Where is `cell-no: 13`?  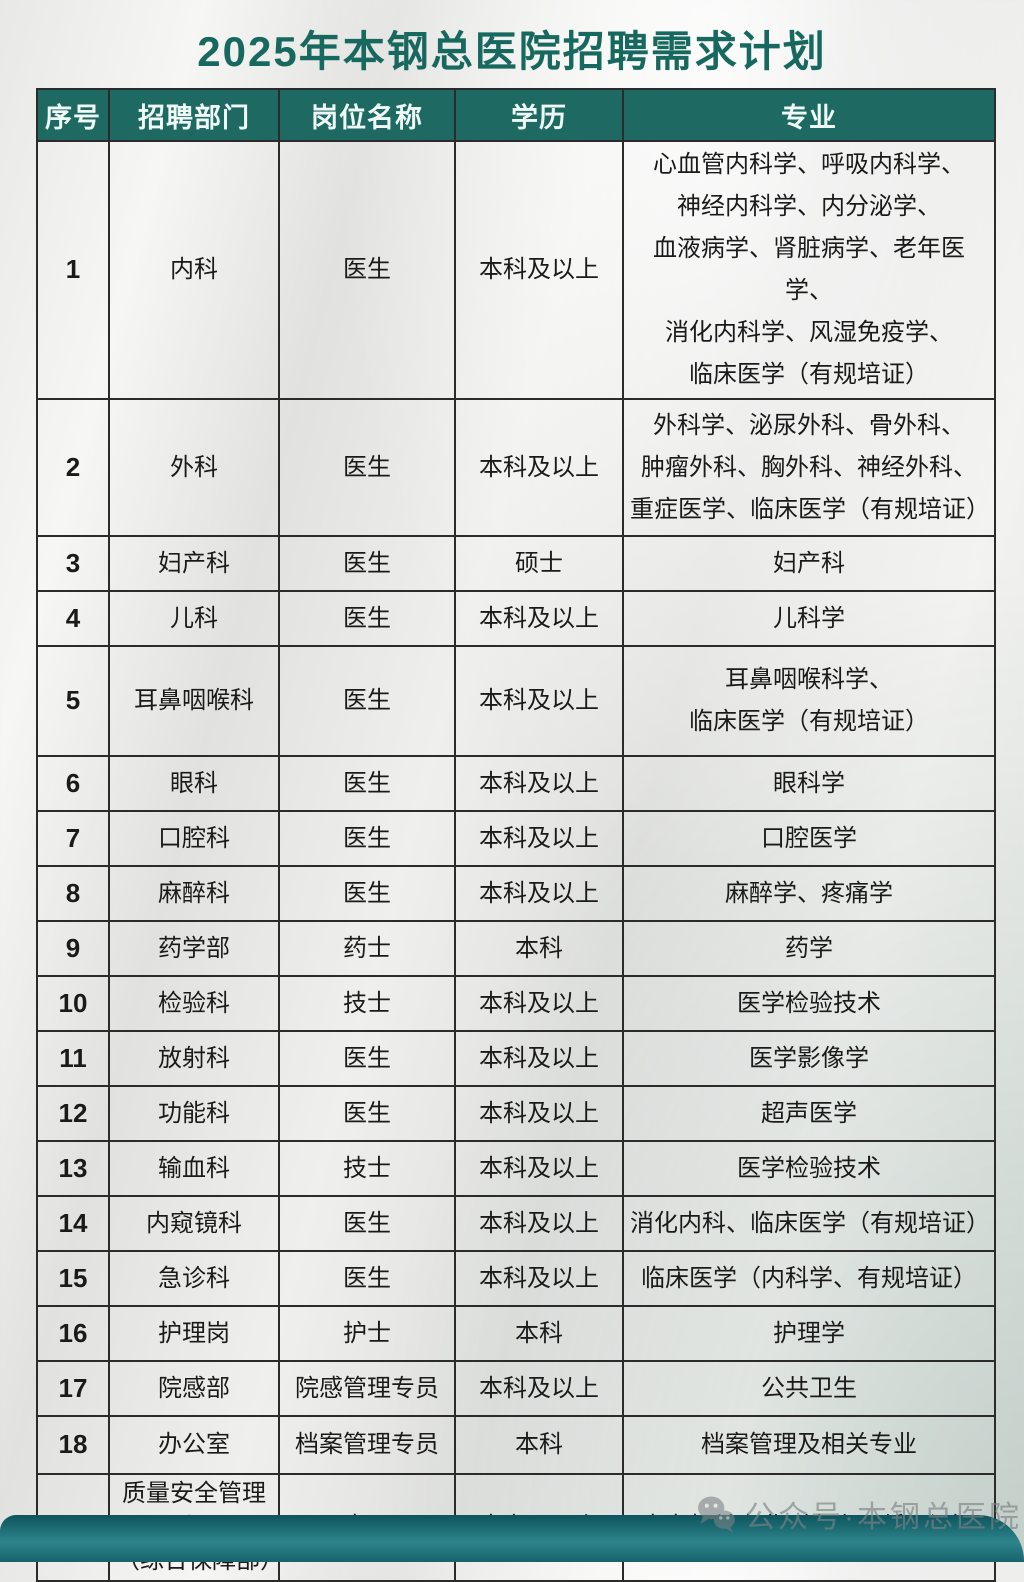
cell-no: 13 is located at coordinates (73, 1168).